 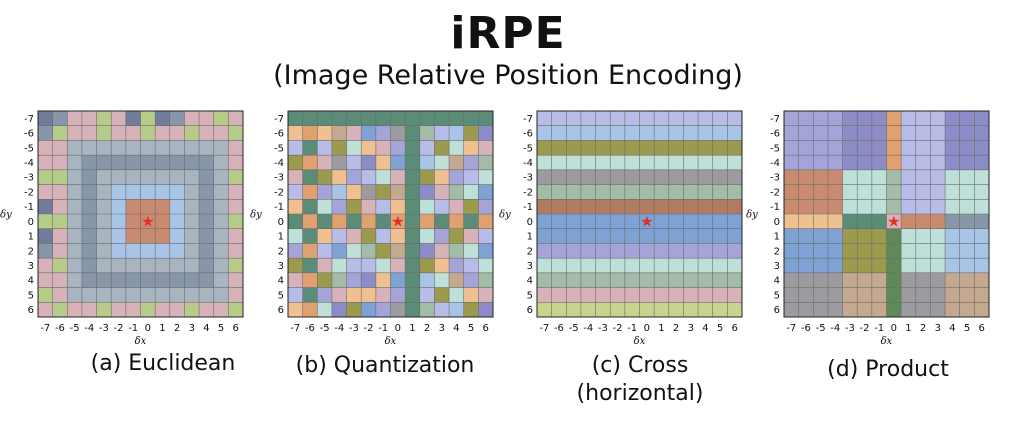 What do you see at coordinates (119, 328) in the screenshot?
I see `x-tick-label: -2` at bounding box center [119, 328].